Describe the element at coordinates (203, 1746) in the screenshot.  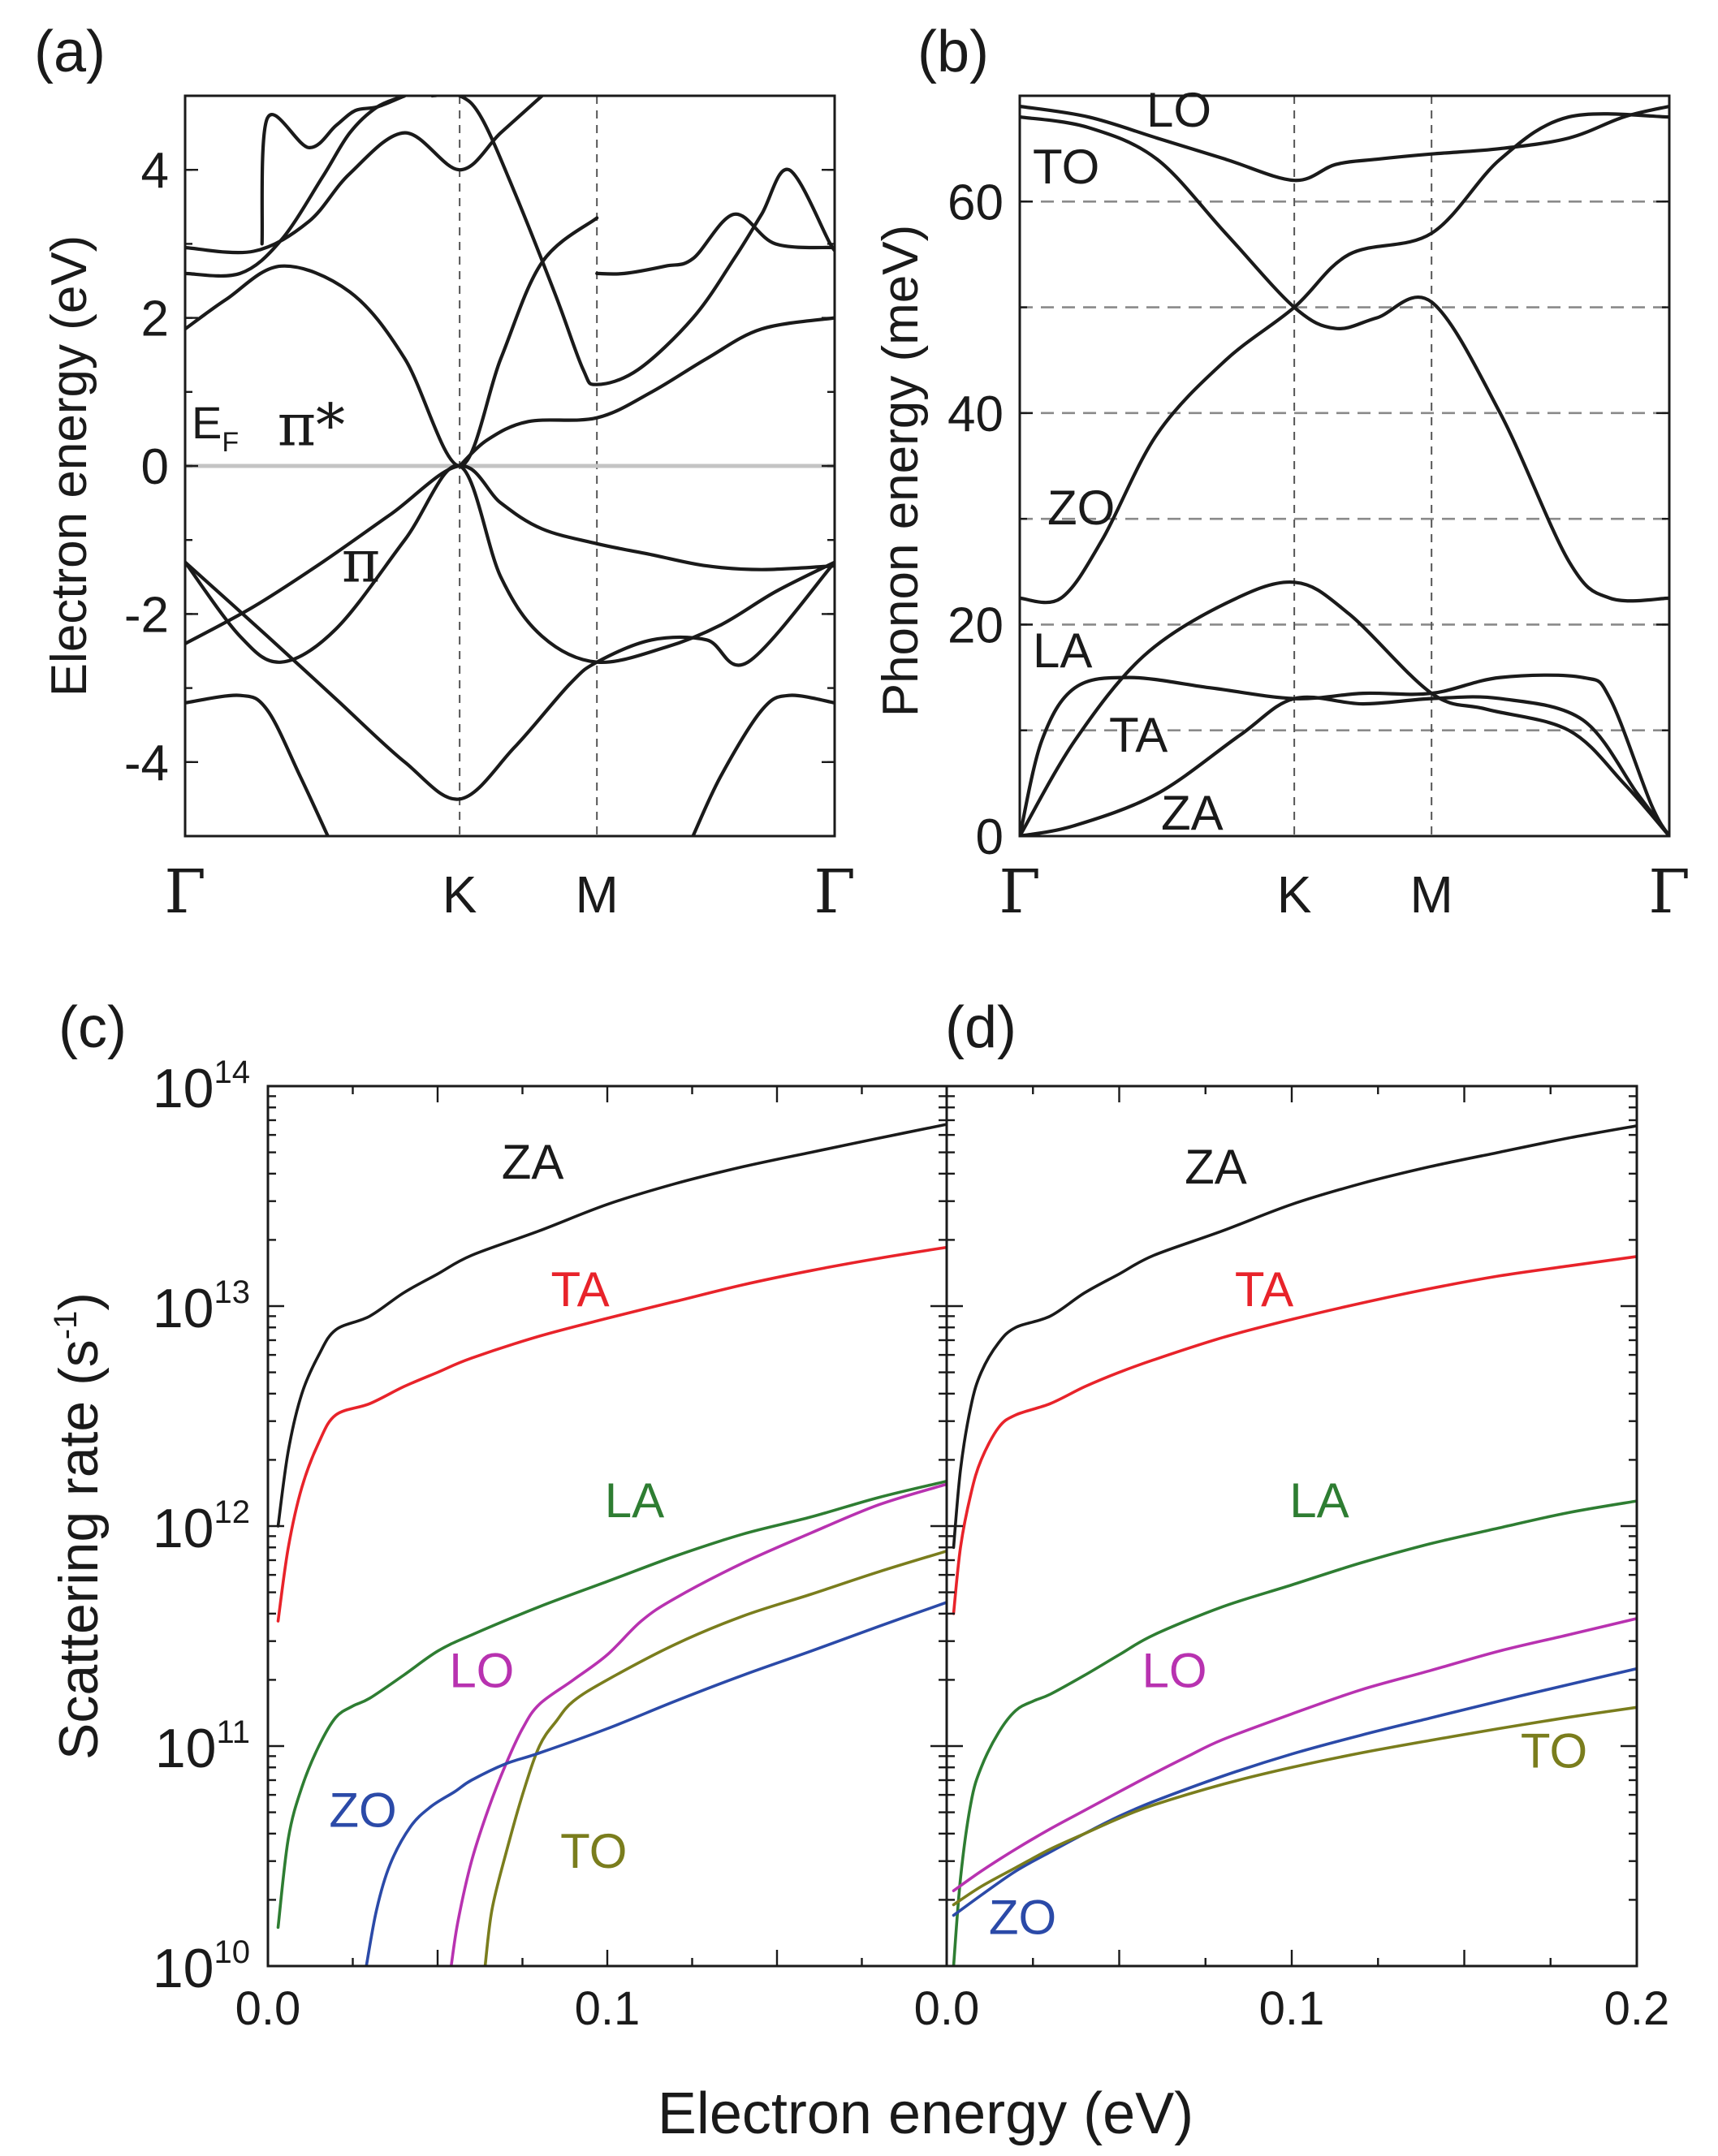
I see `y-tick-label: 1011` at that location.